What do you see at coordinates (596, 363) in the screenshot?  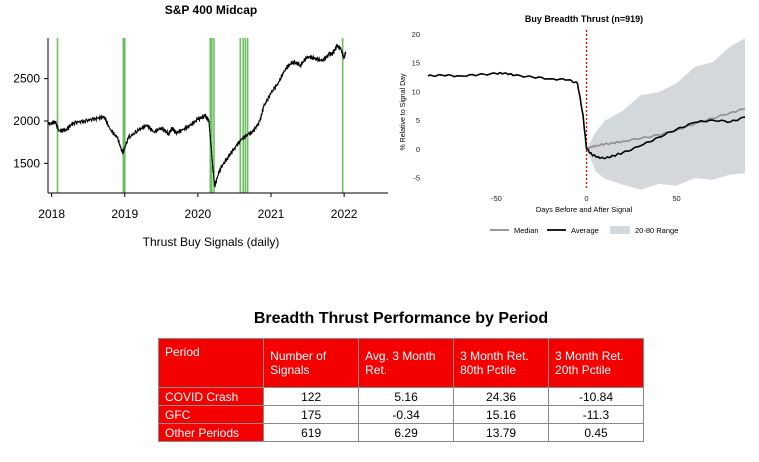 I see `col-header-20th: 3 Month Ret. 20th Pctile` at bounding box center [596, 363].